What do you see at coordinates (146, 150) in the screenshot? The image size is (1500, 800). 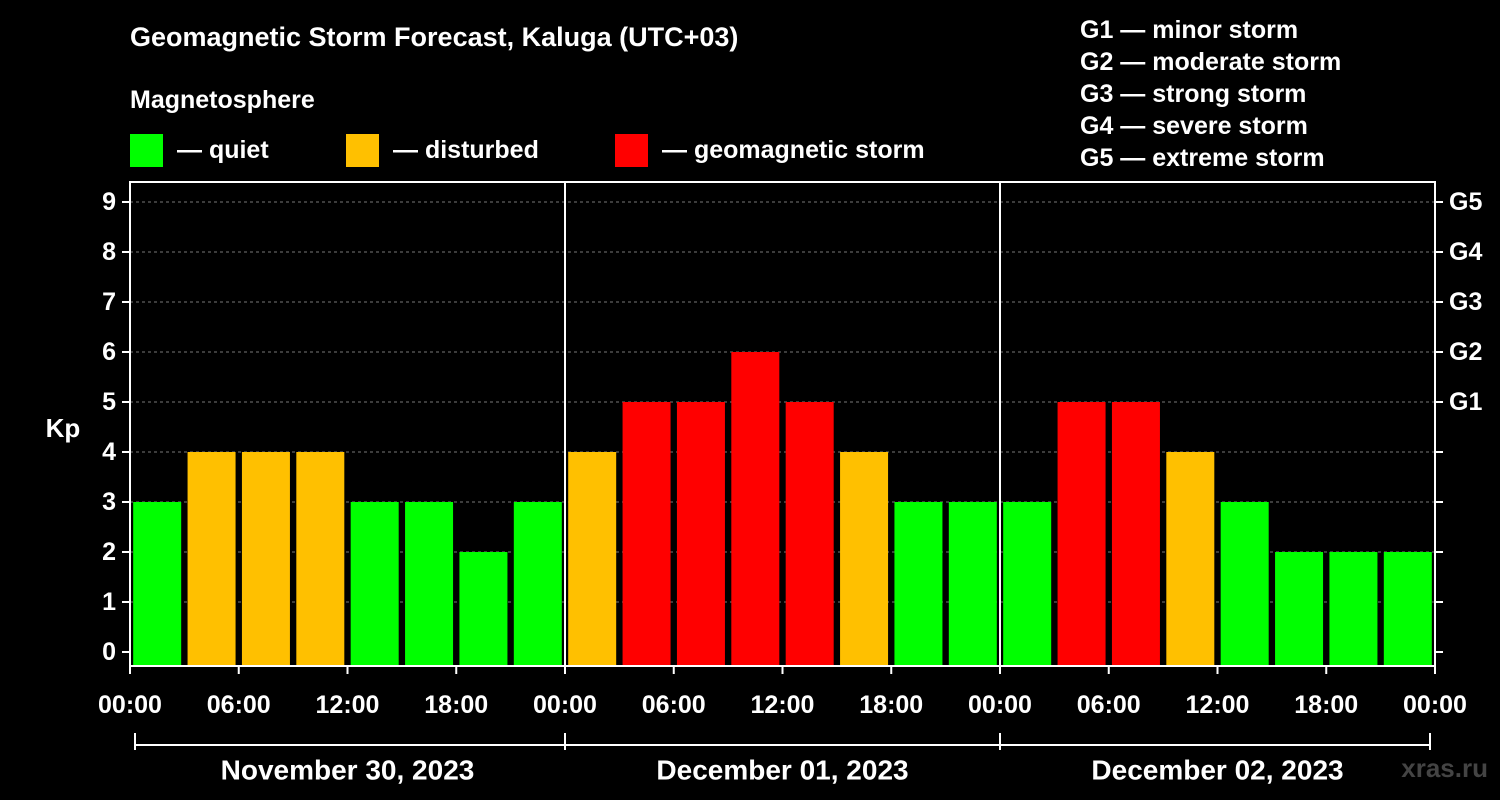 I see `legend-swatch-quiet` at bounding box center [146, 150].